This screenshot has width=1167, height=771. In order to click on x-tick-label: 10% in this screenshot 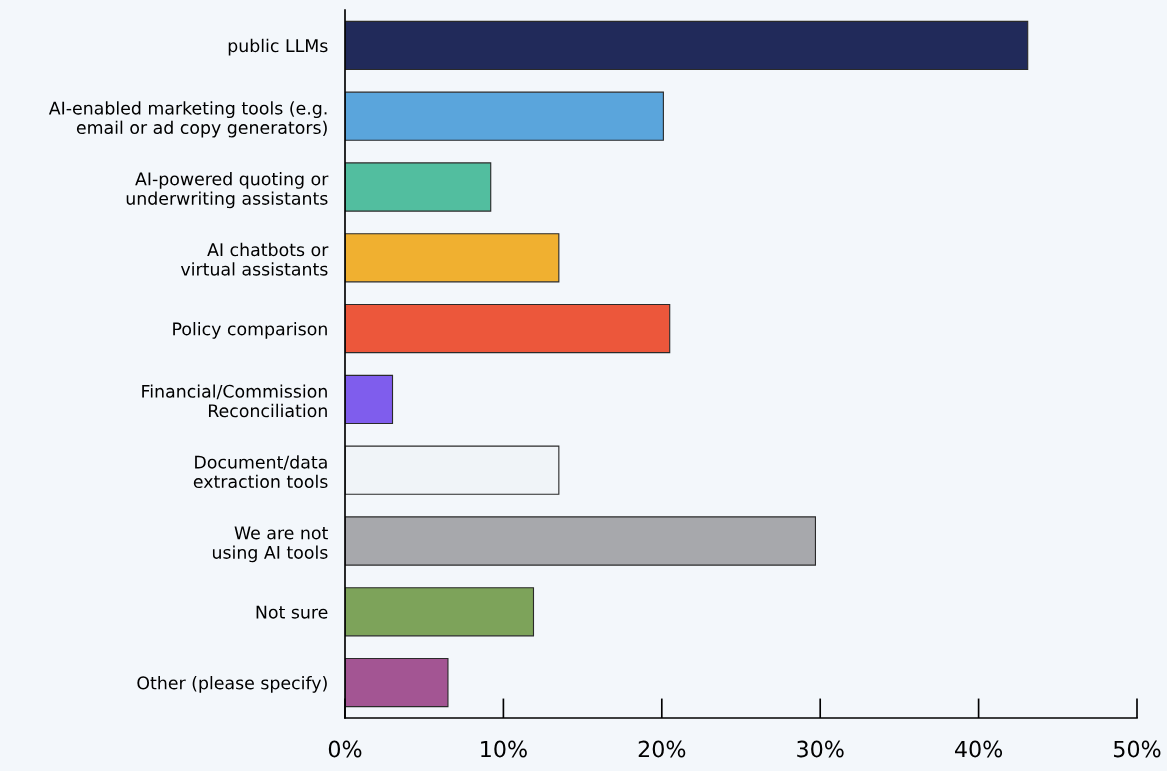, I will do `click(504, 749)`.